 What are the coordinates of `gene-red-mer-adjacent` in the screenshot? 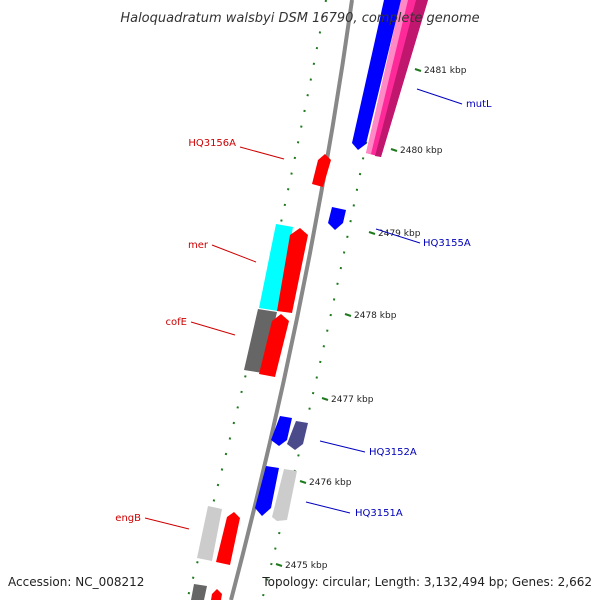 It's located at (292, 270).